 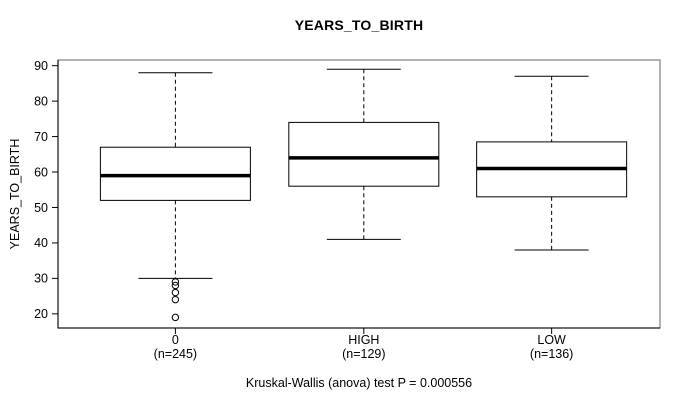 I want to click on category-label-low: LOW (n=136), so click(x=552, y=347).